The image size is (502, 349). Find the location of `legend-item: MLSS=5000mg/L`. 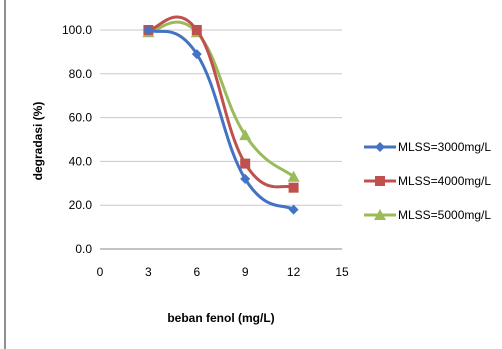

legend-item: MLSS=5000mg/L is located at coordinates (427, 215).